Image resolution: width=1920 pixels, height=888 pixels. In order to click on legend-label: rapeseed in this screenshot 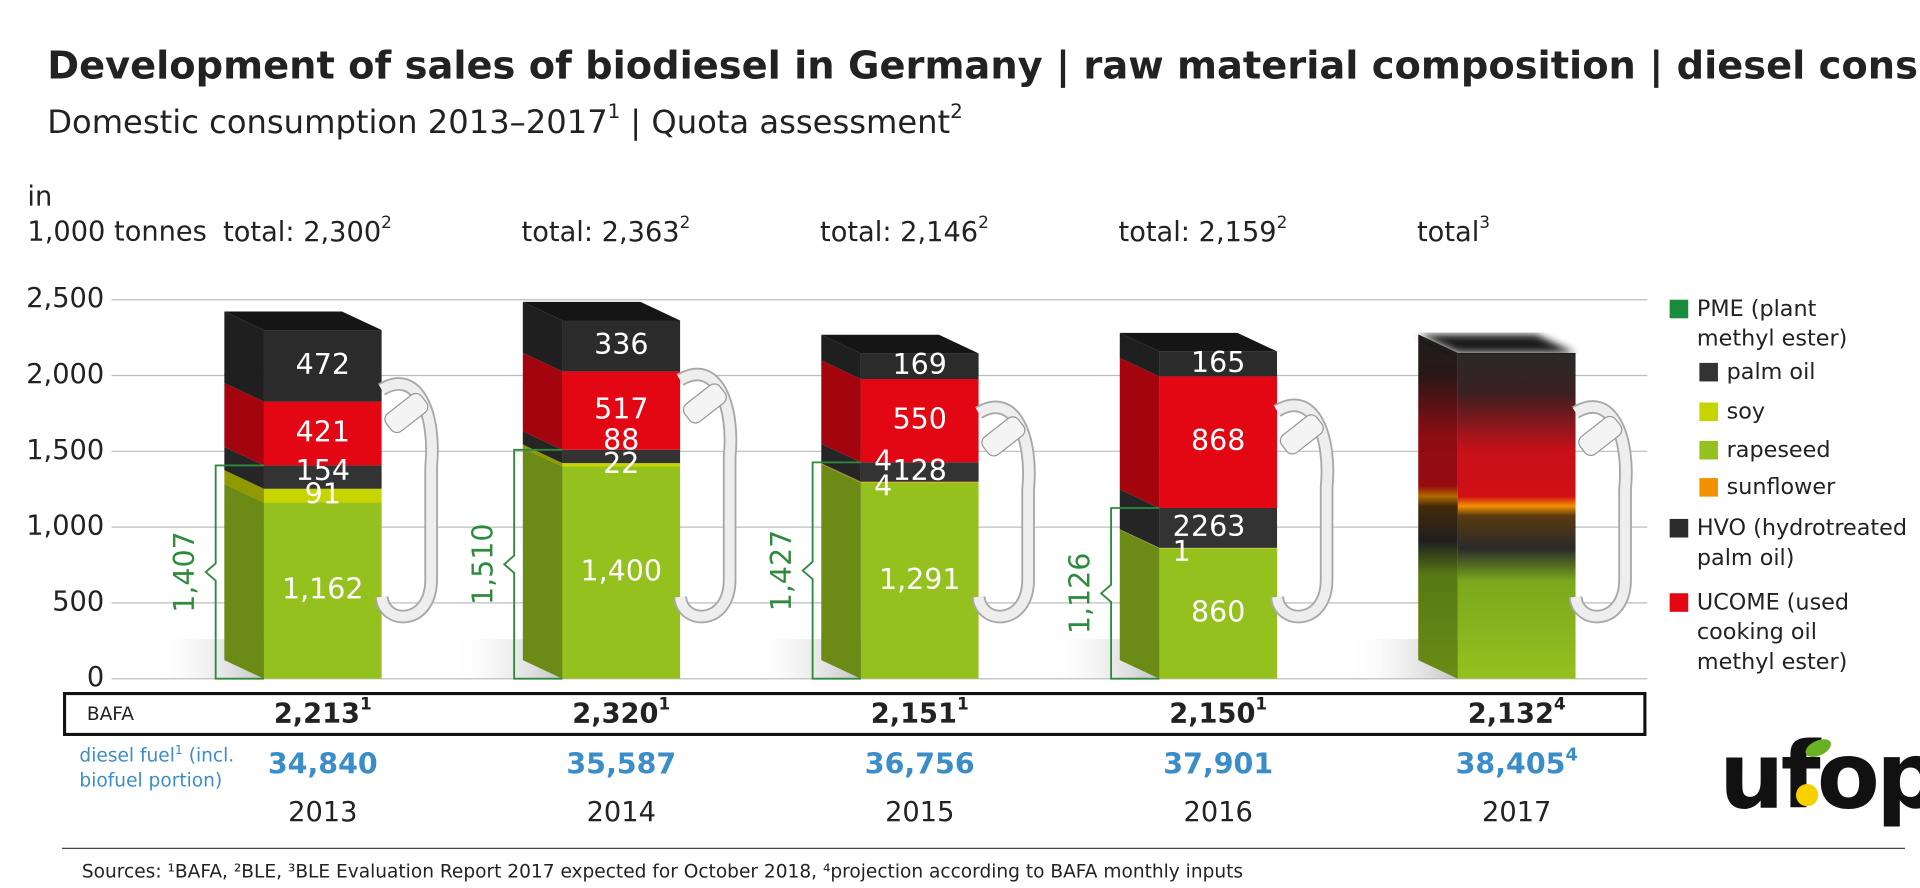, I will do `click(1778, 450)`.